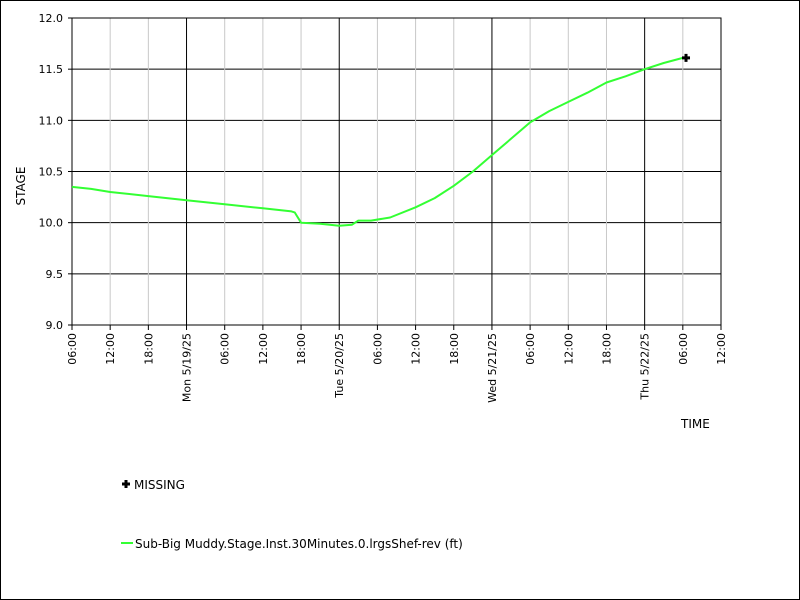 The height and width of the screenshot is (600, 800). Describe the element at coordinates (51, 172) in the screenshot. I see `y-tick-label: 10.5` at that location.